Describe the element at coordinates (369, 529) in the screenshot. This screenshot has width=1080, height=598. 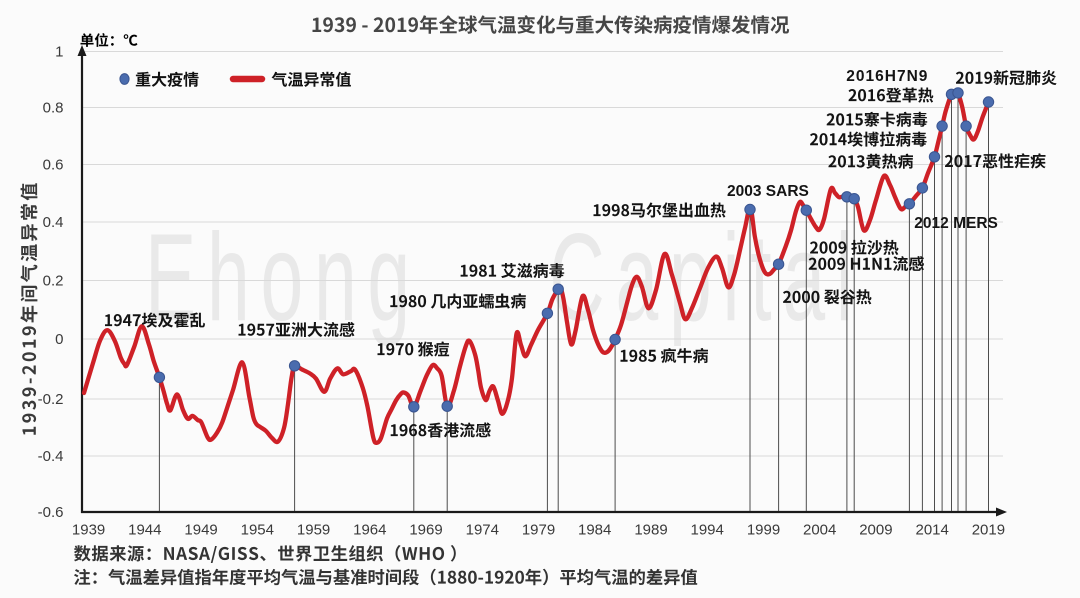
I see `svg-text: 1964` at that location.